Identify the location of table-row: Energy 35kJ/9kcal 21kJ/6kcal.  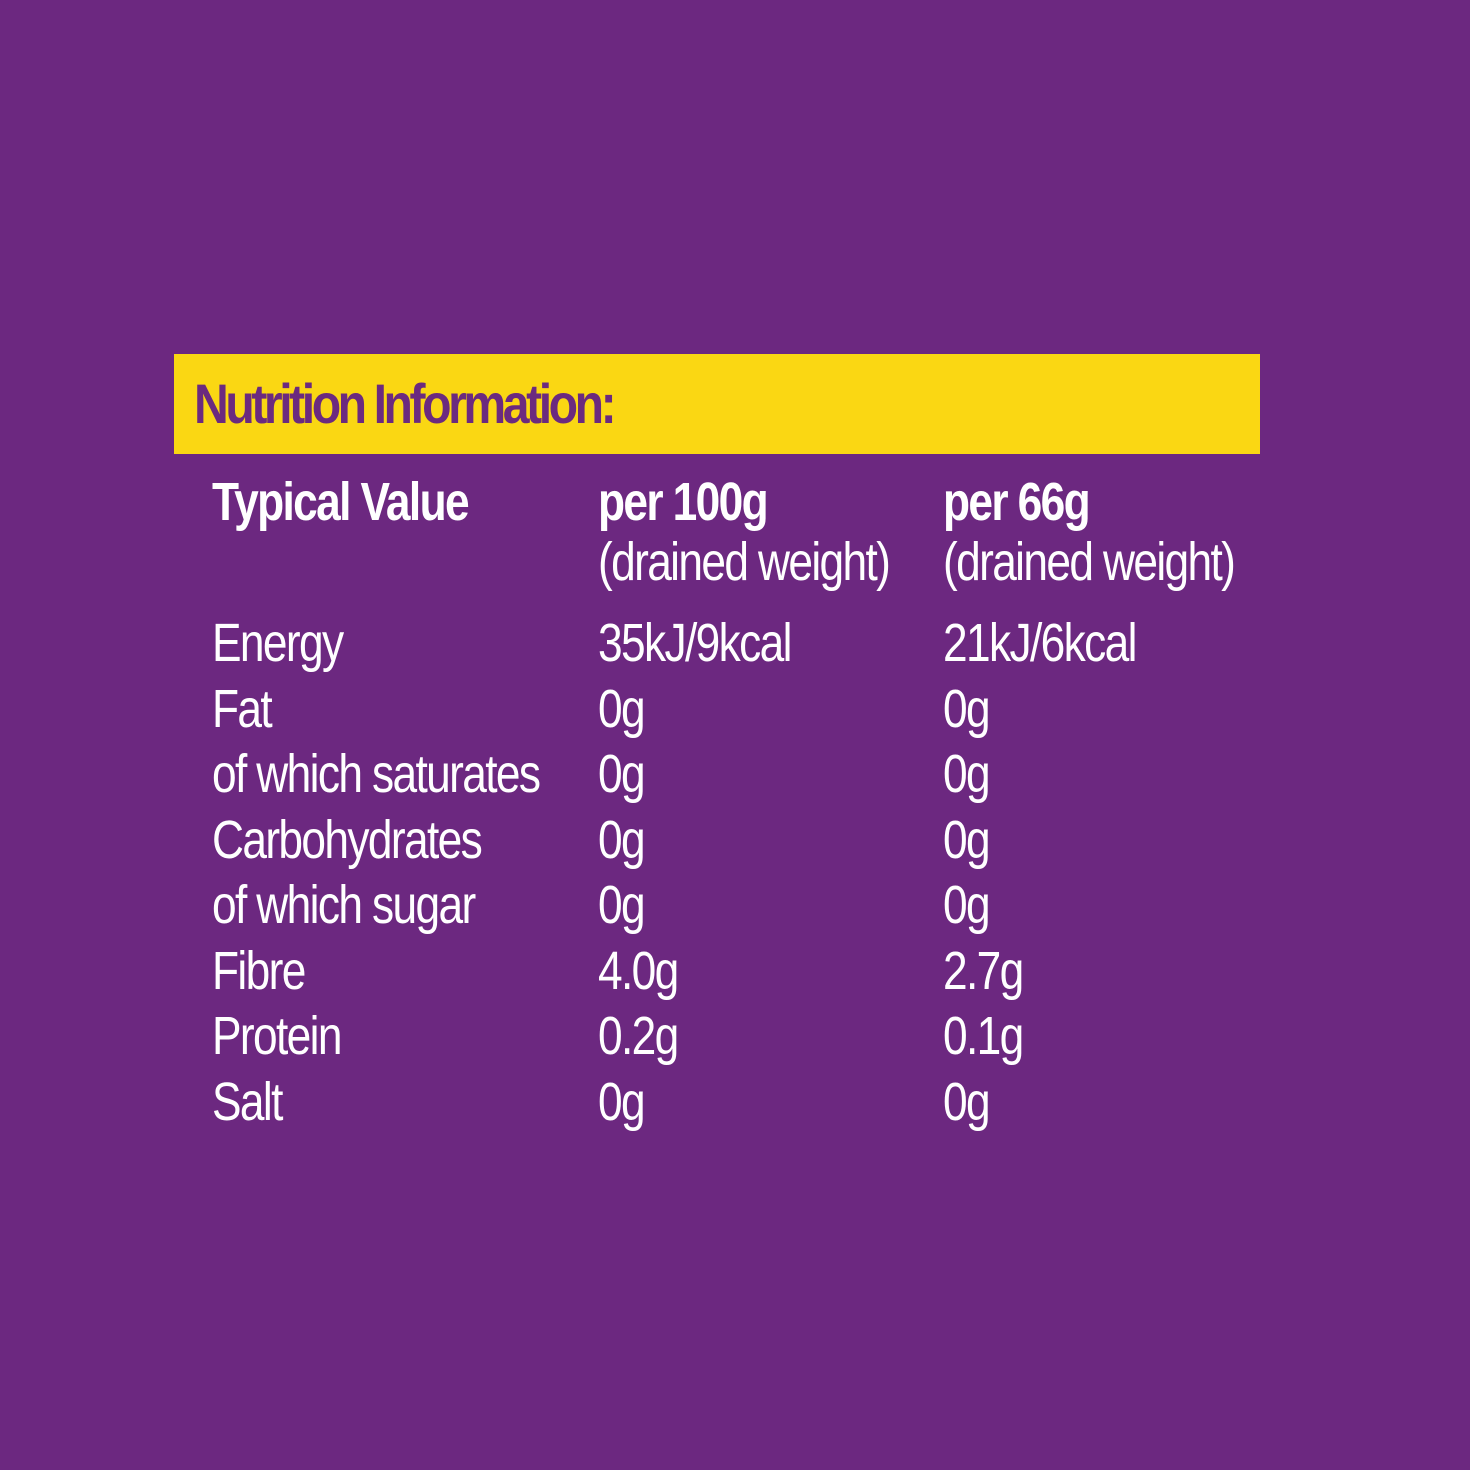
(732, 645).